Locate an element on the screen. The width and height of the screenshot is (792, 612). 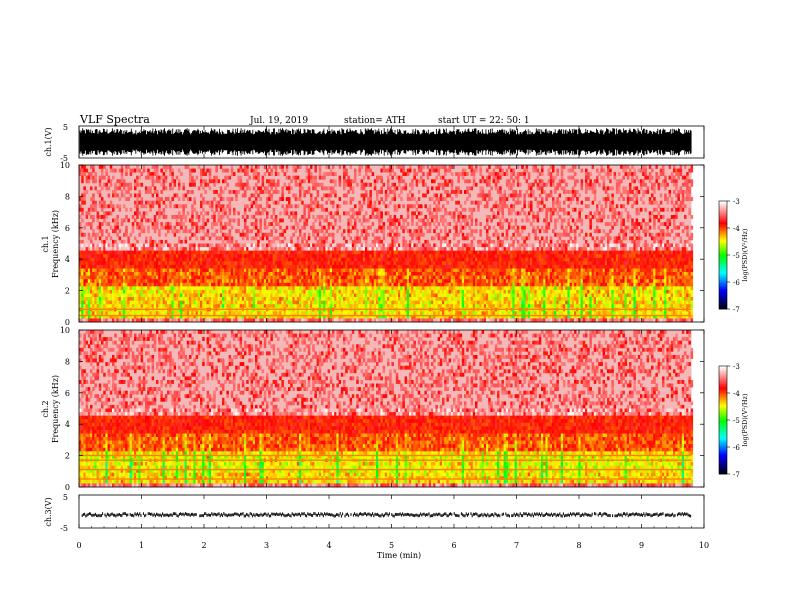
xtick-label: 0 is located at coordinates (78, 545).